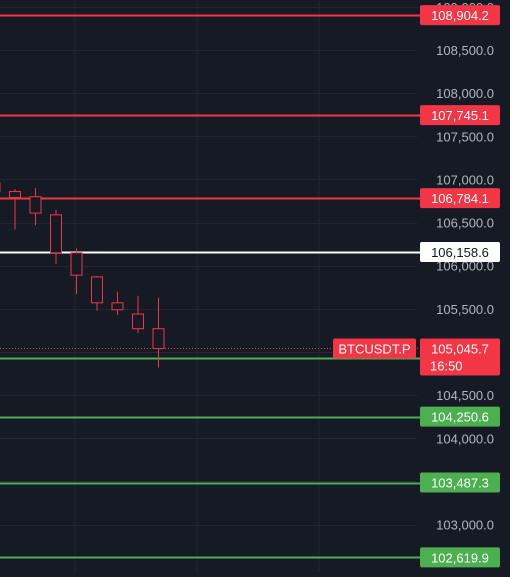 This screenshot has width=510, height=577. I want to click on price-tick-label: 104,000.0, so click(465, 438).